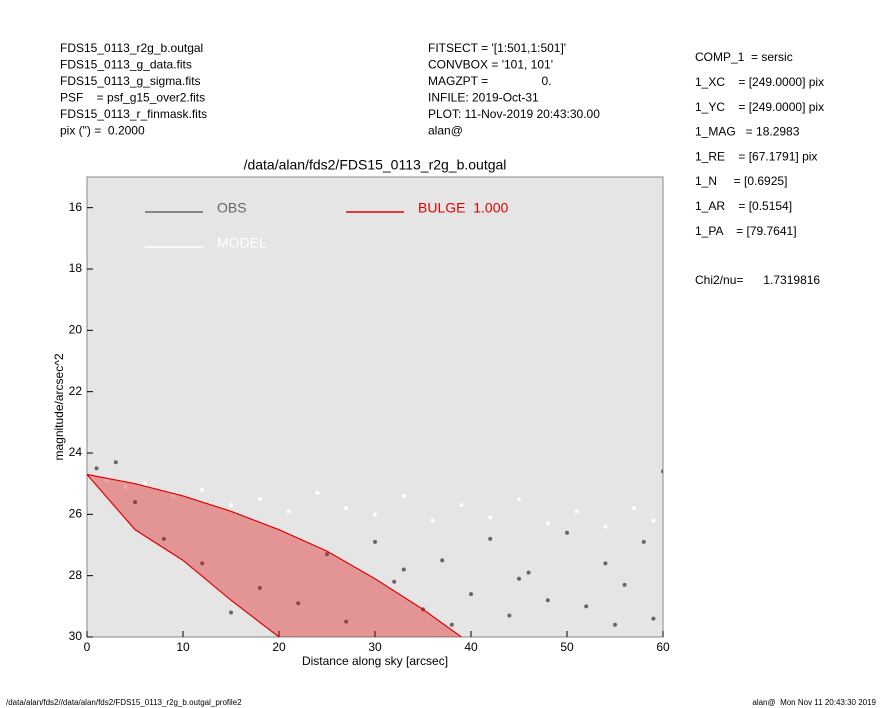 The image size is (885, 708). Describe the element at coordinates (375, 661) in the screenshot. I see `x-axis-label: Distance along sky [arcsec]` at that location.